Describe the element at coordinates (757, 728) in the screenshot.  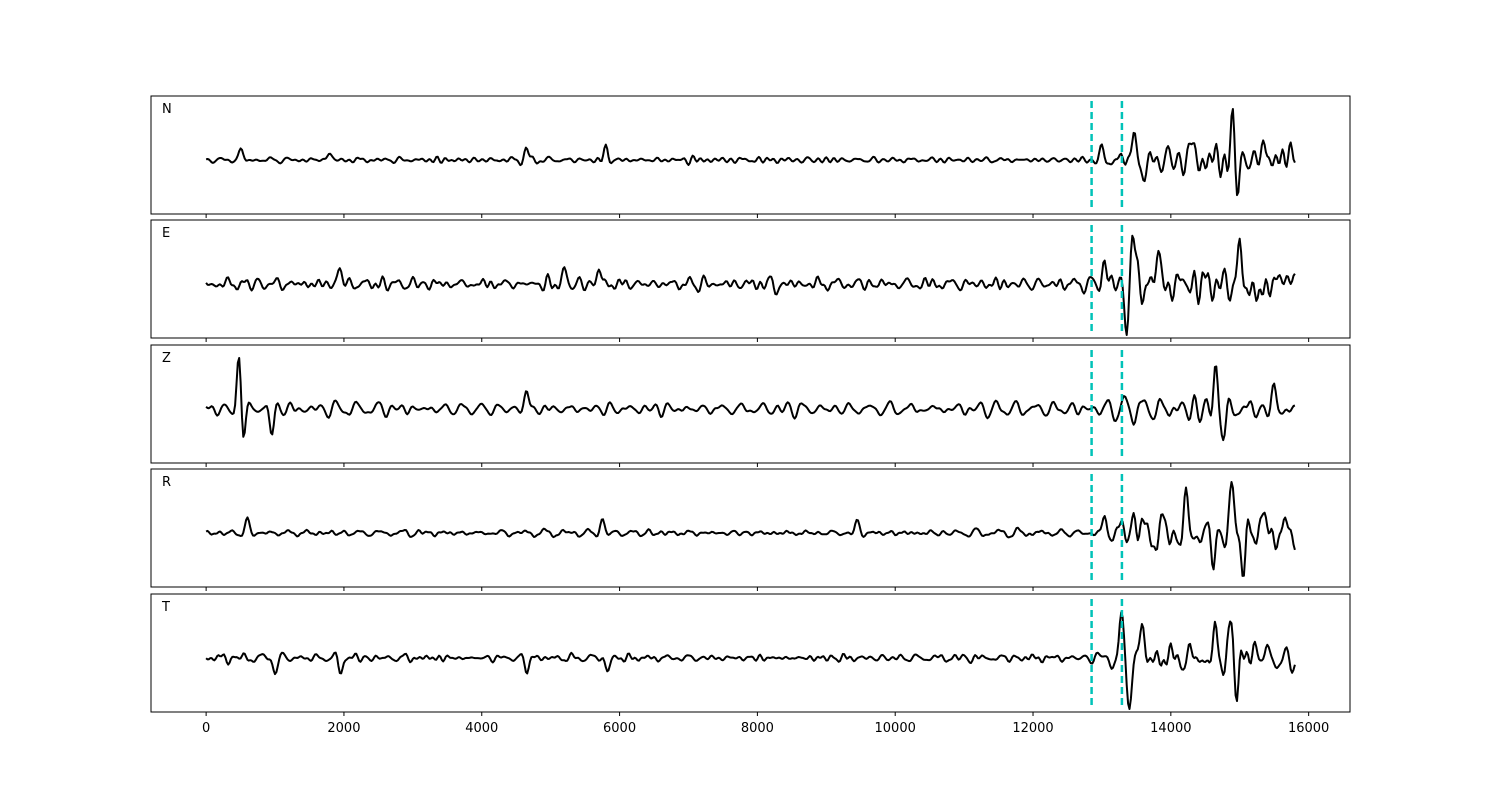
I see `x-tick-label: 8000` at that location.